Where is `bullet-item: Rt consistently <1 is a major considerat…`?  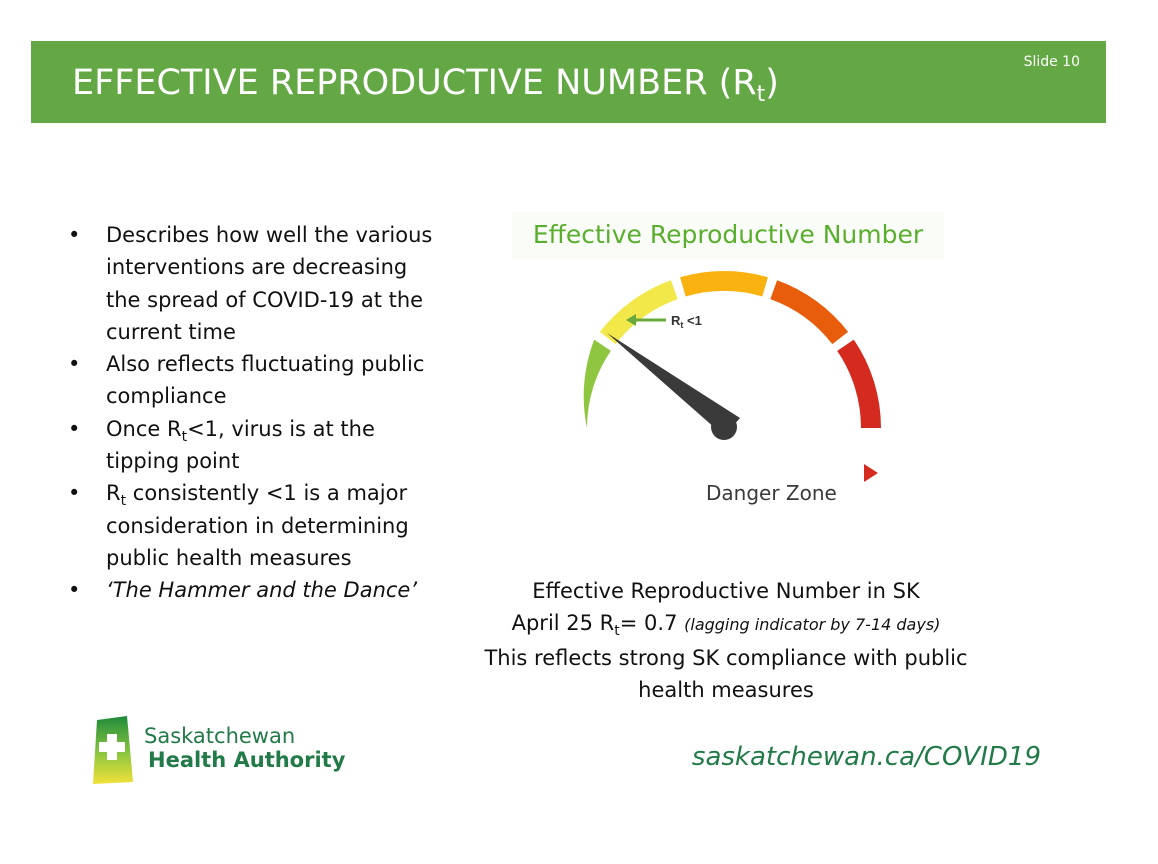
bullet-item: Rt consistently <1 is a major considerat… is located at coordinates (258, 525).